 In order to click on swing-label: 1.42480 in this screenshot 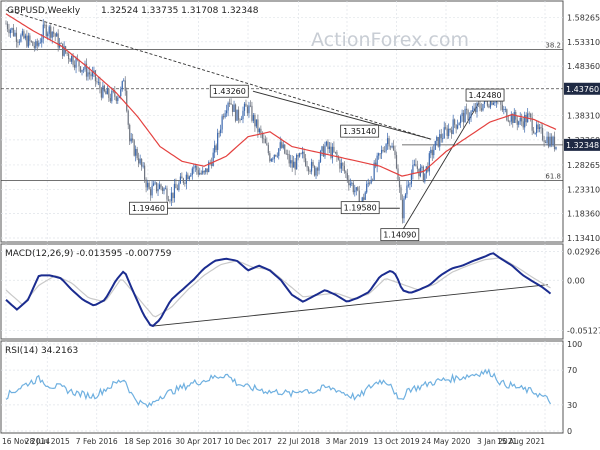, I will do `click(485, 95)`.